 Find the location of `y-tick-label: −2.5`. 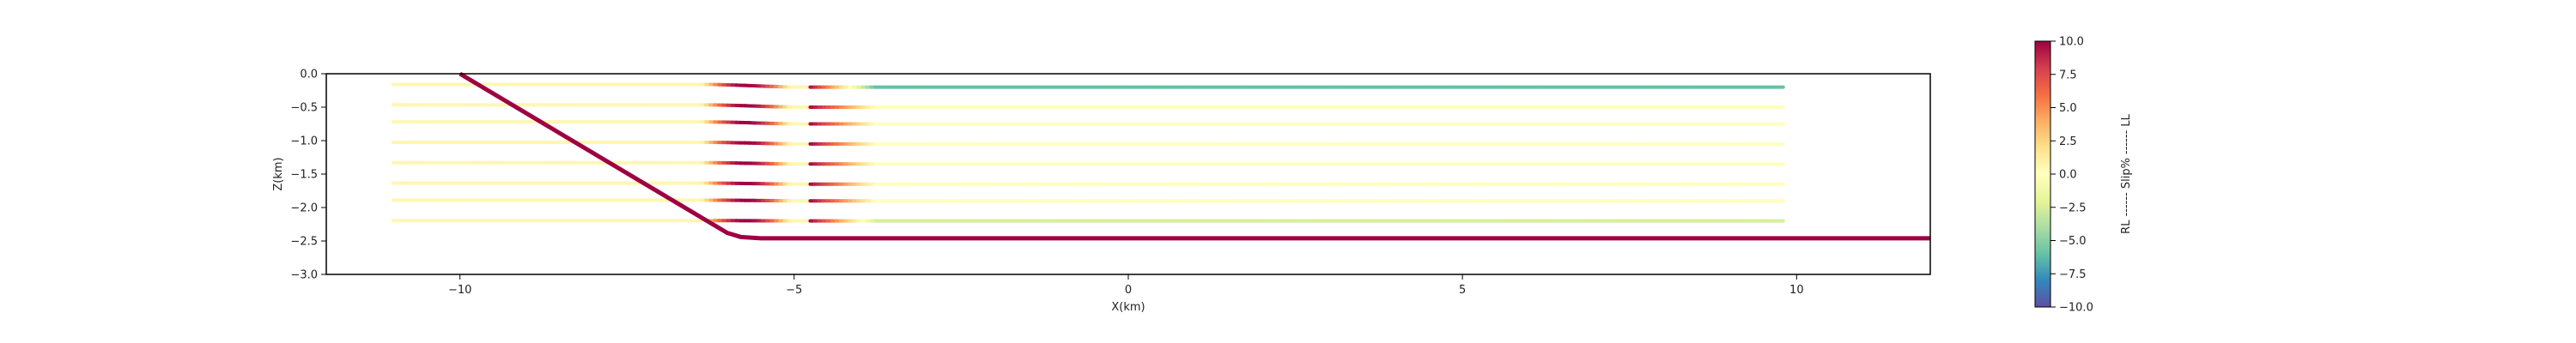

y-tick-label: −2.5 is located at coordinates (304, 243).